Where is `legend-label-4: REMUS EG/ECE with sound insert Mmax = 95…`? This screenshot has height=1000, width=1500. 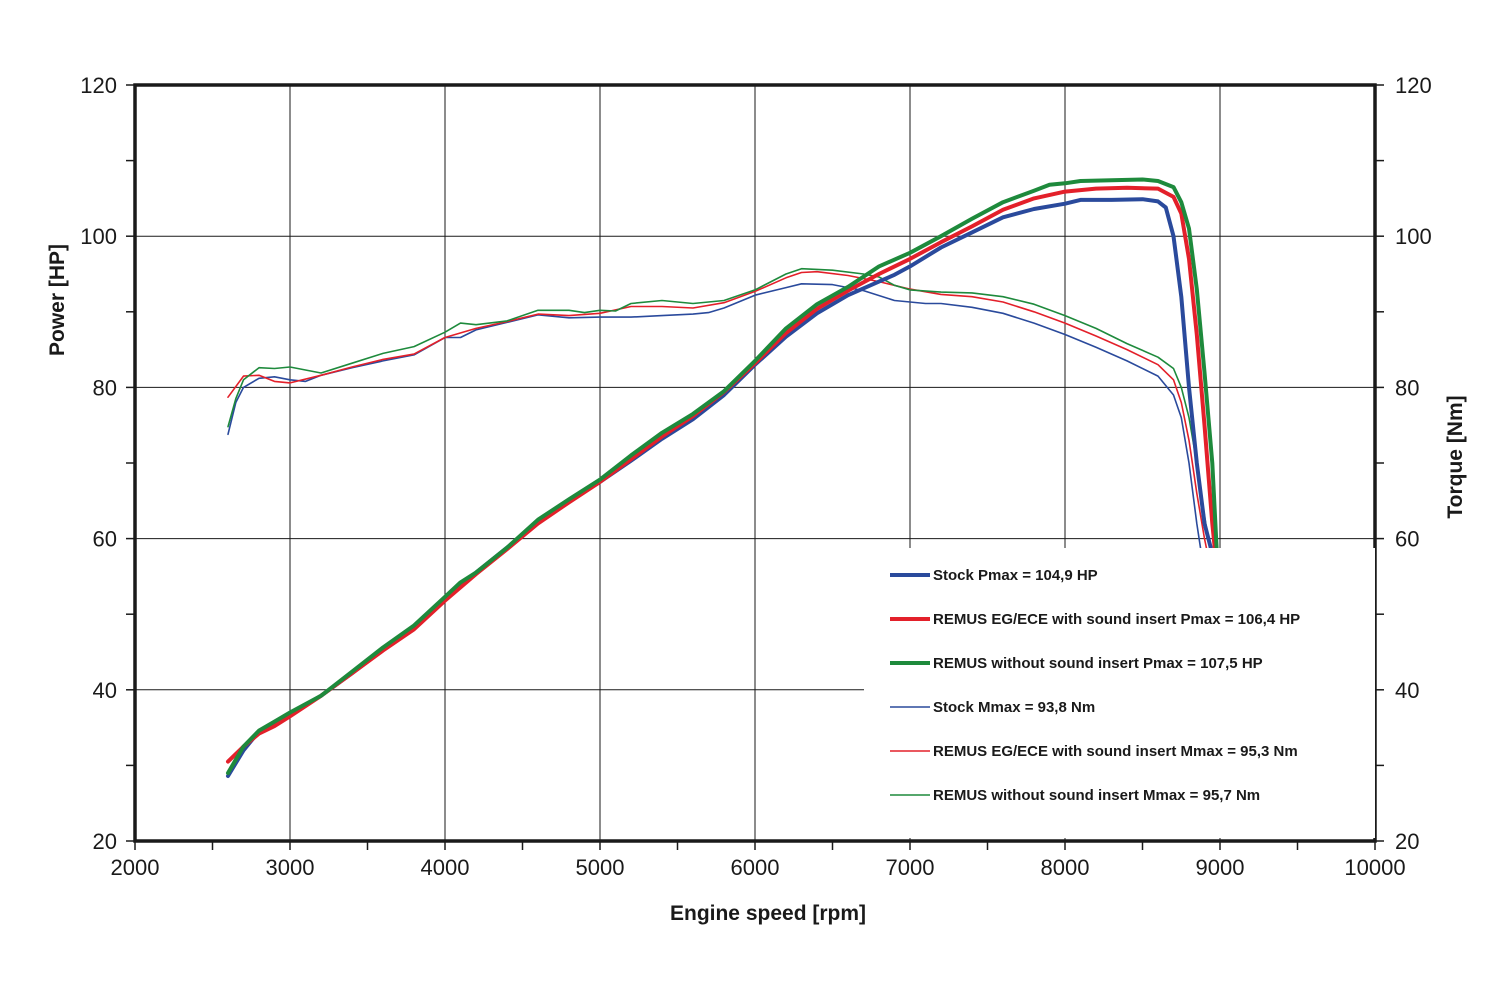
legend-label-4: REMUS EG/ECE with sound insert Mmax = 95… is located at coordinates (1115, 751).